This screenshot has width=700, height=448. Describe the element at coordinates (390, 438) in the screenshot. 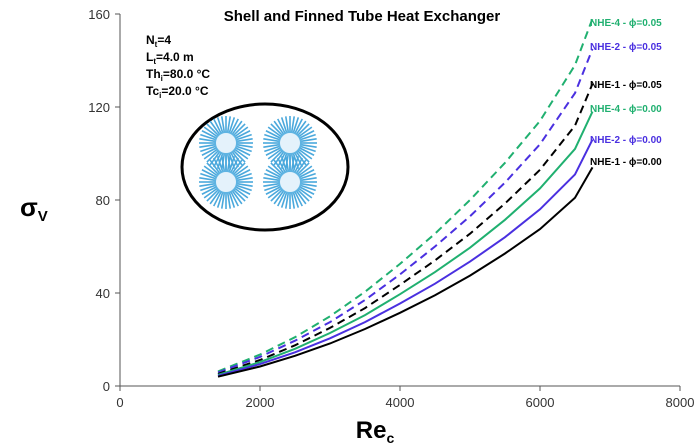

I see `x-axis-label-sub: c` at that location.